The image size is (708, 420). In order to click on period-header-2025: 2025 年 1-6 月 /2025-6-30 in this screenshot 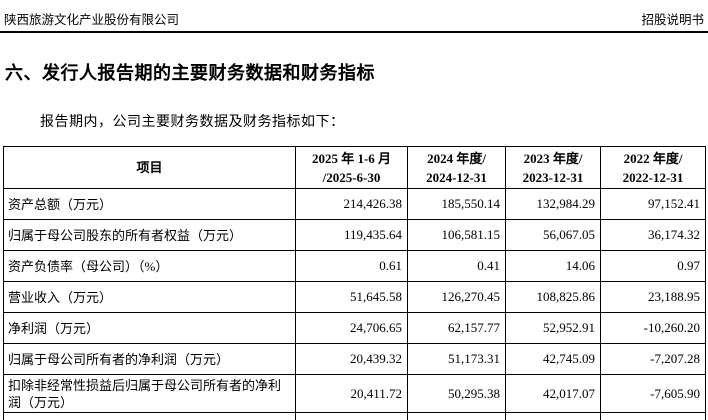, I will do `click(351, 167)`.